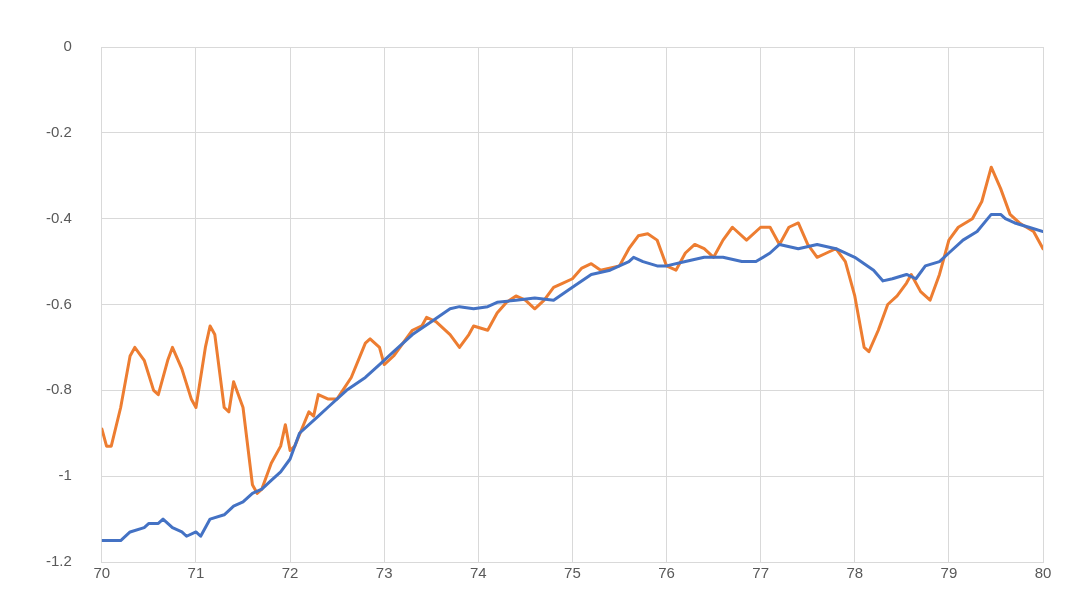  What do you see at coordinates (855, 573) in the screenshot?
I see `x-tick-label: 78` at bounding box center [855, 573].